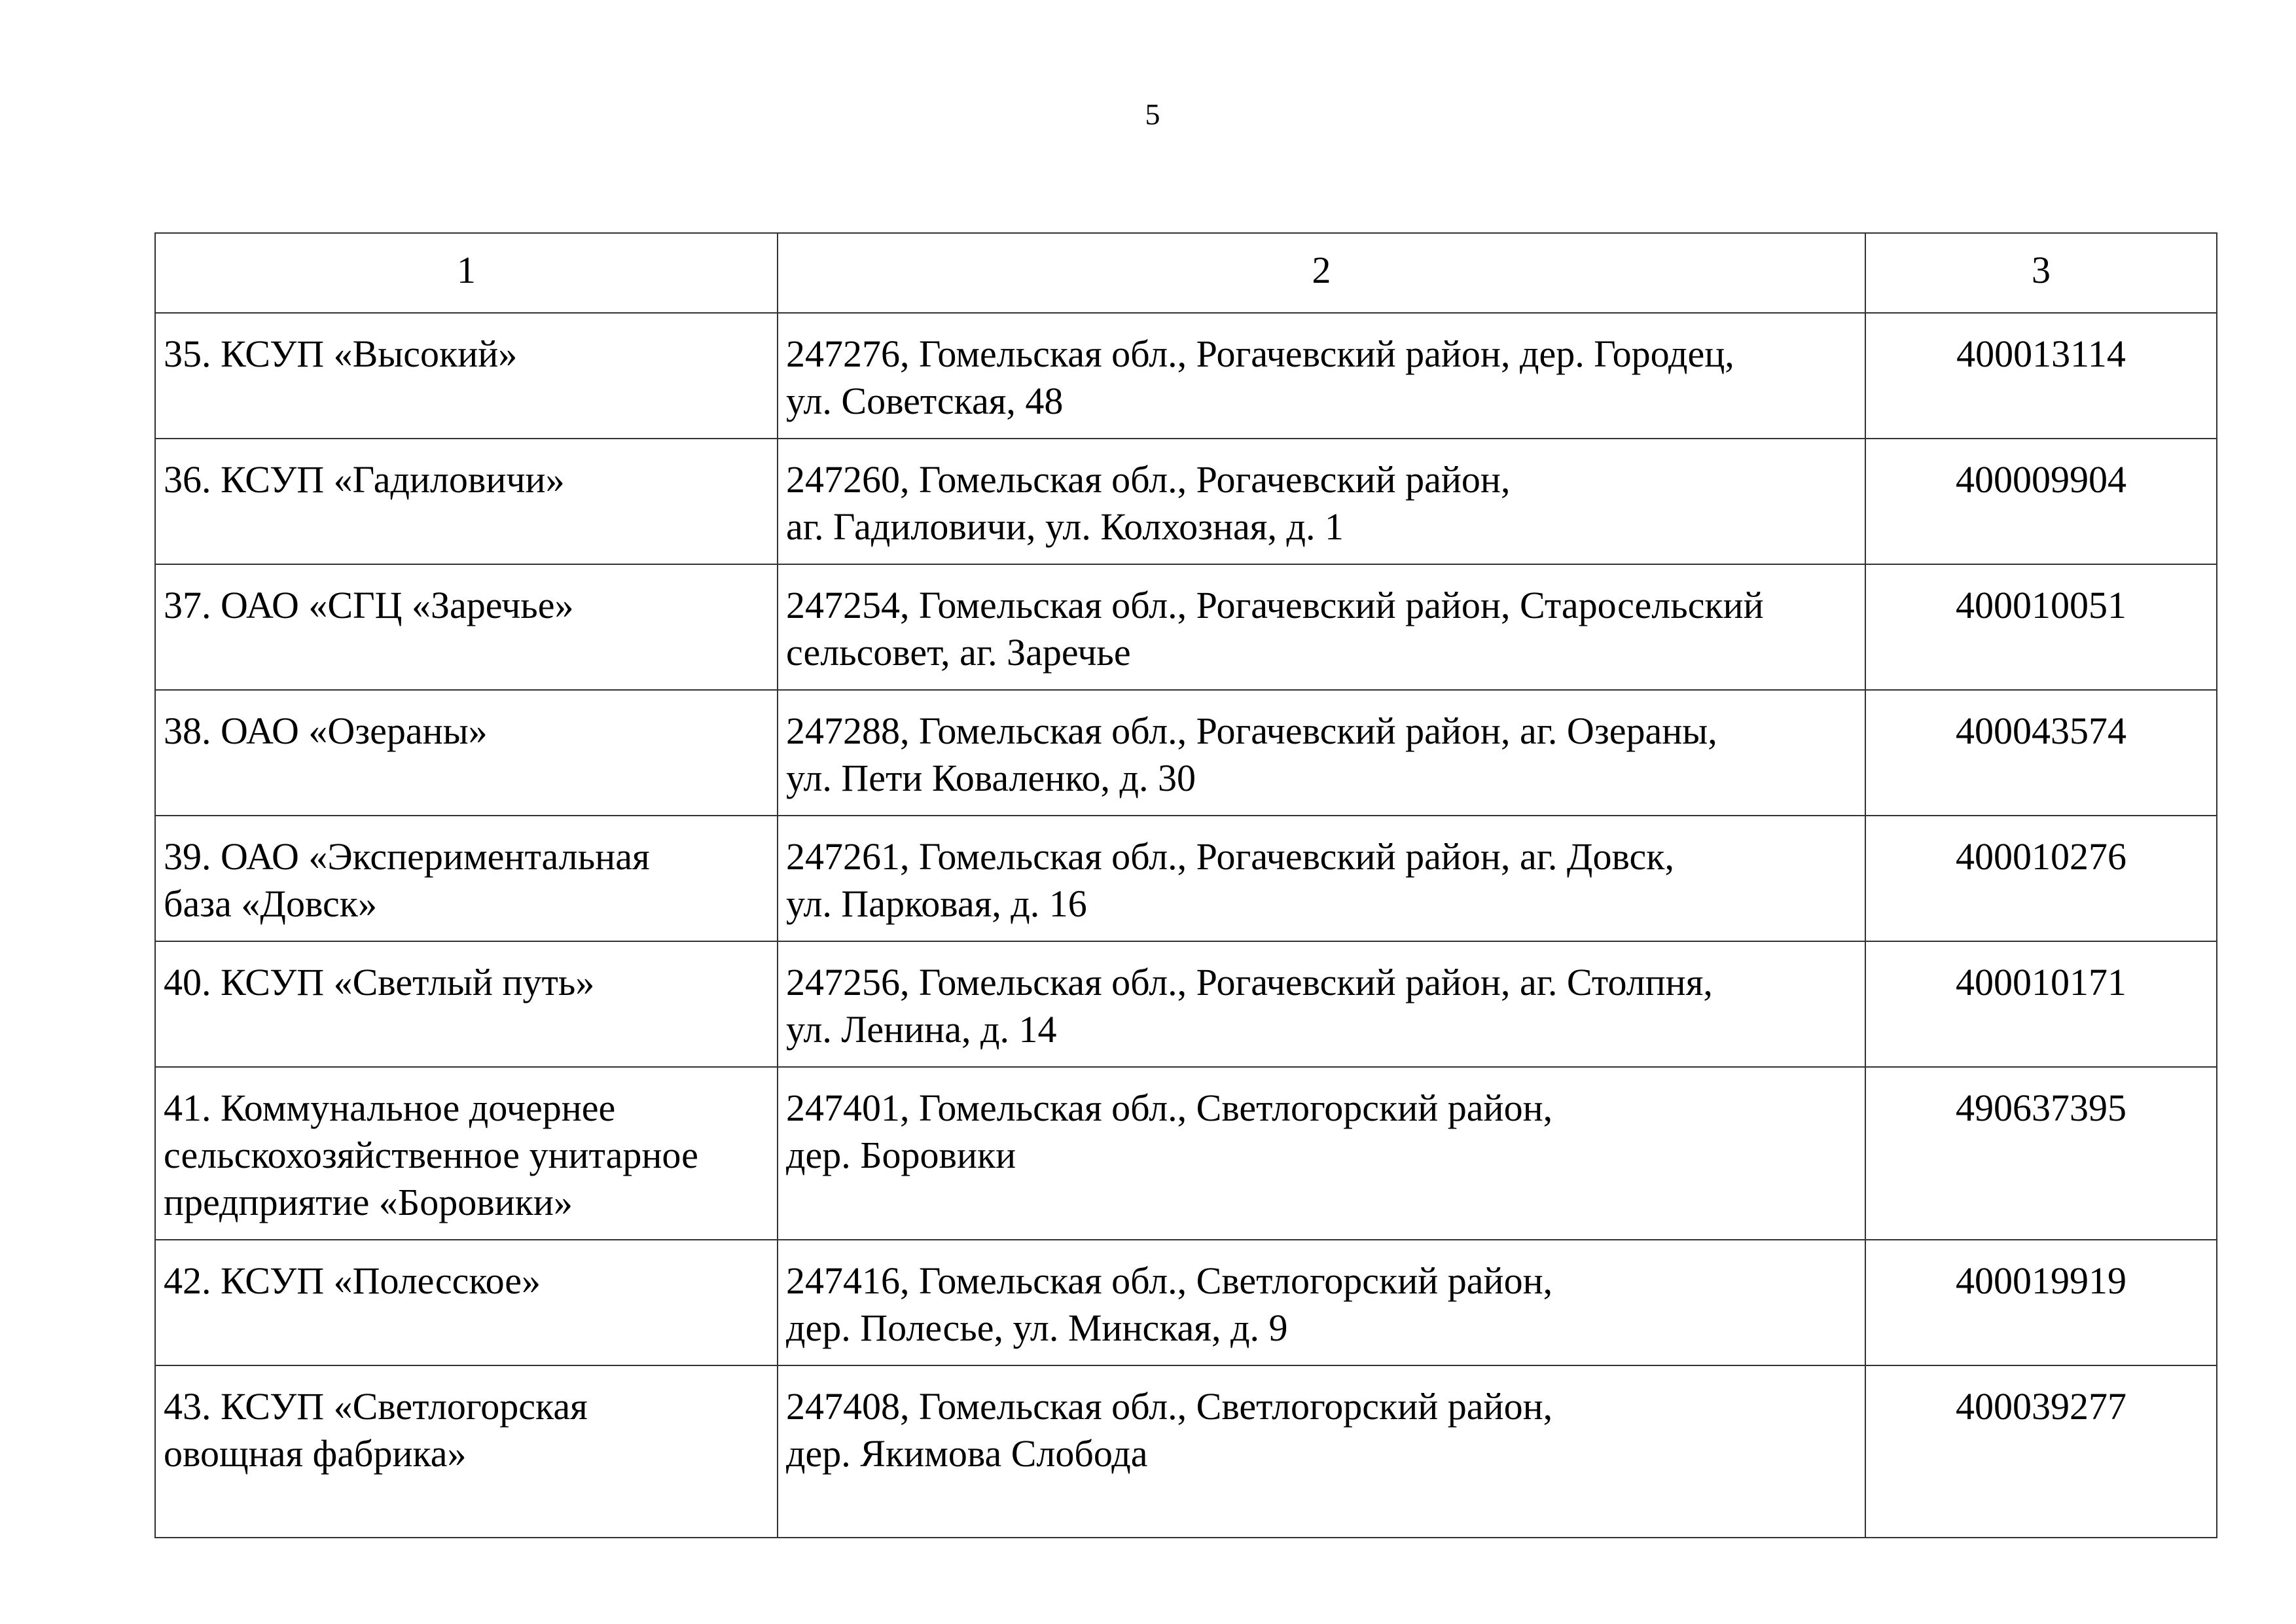 The height and width of the screenshot is (1624, 2296). I want to click on address-cell-line: дер. Полесье, ул. Минская, д. 9, so click(1037, 1328).